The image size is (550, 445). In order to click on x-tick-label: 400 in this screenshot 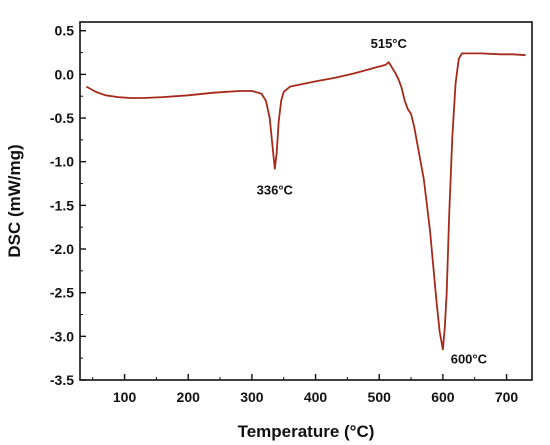, I will do `click(316, 397)`.